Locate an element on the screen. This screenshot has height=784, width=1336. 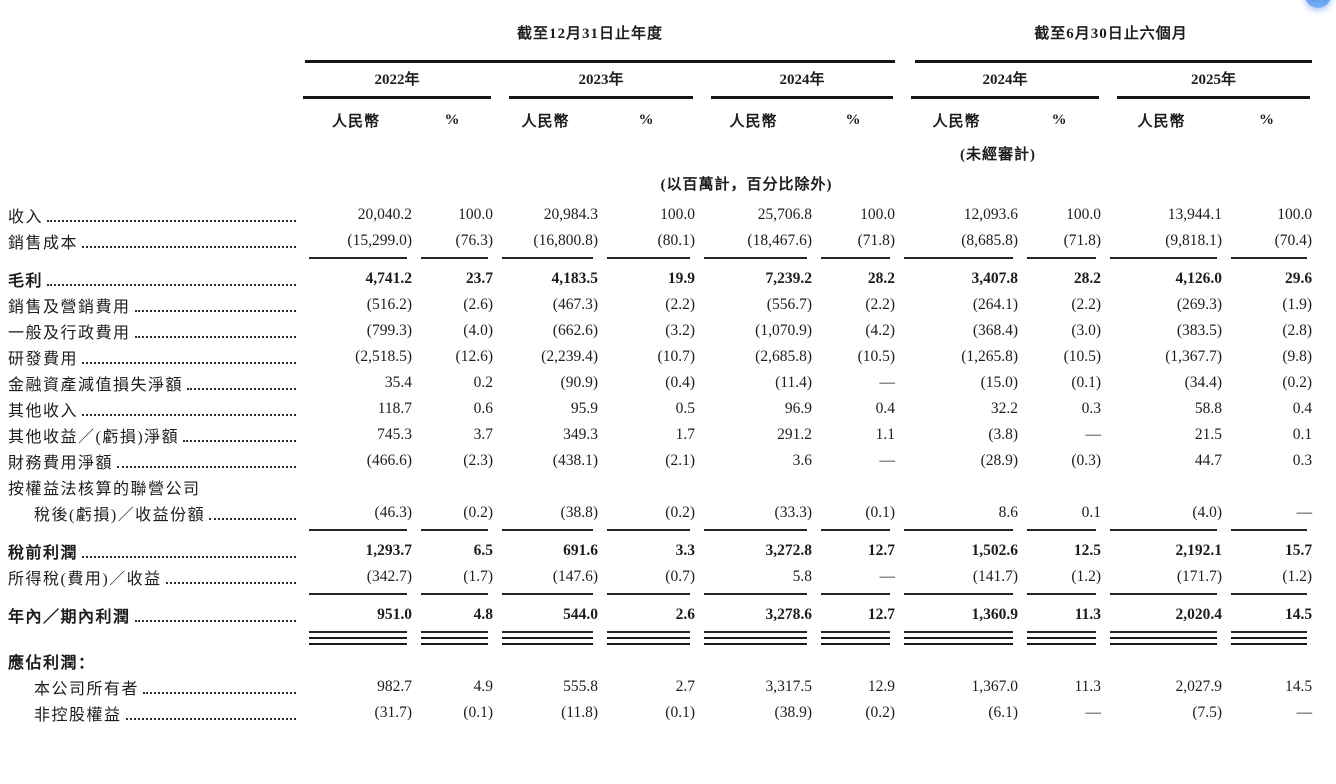
row-label: 應佔利潤： is located at coordinates (52, 663).